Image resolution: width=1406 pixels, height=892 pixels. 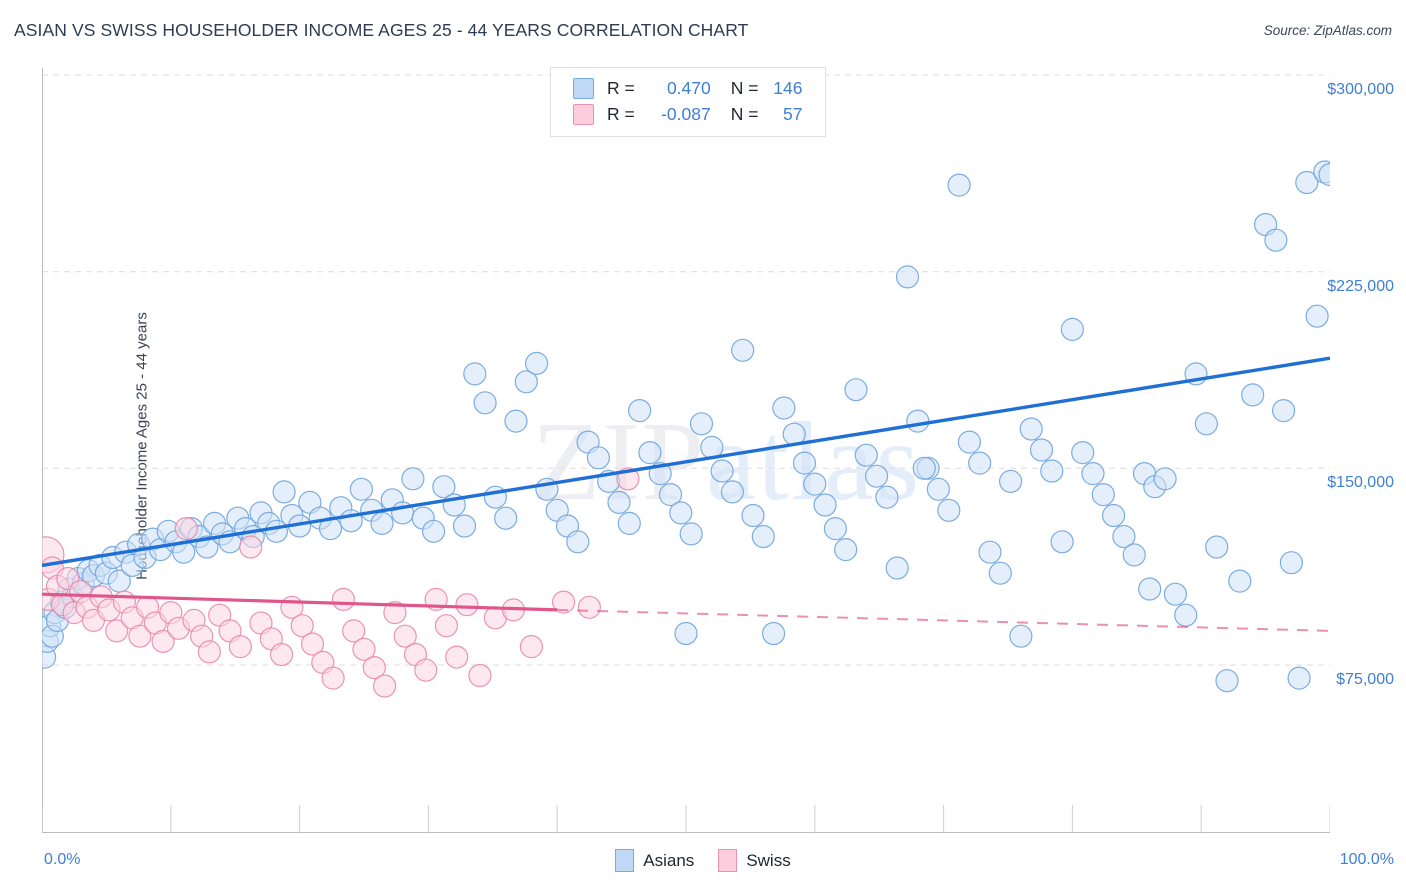 I want to click on trendline-swiss-extrapolated, so click(x=943, y=620).